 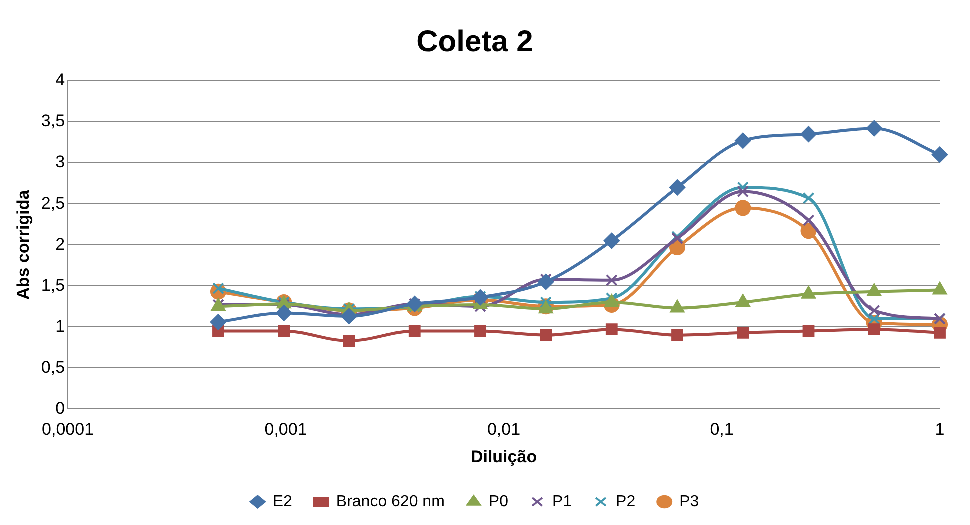 I want to click on y-tick-label: 0, so click(x=61, y=408).